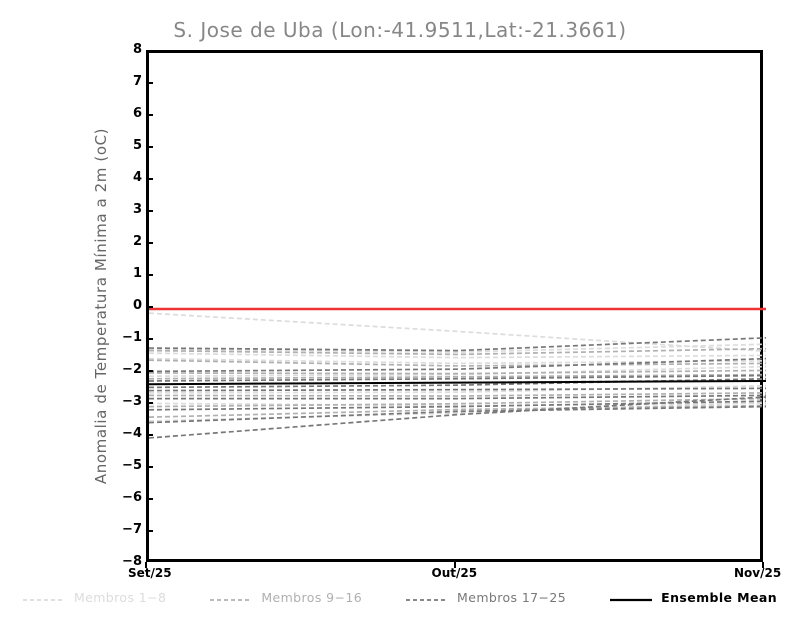 The height and width of the screenshot is (618, 800). Describe the element at coordinates (512, 597) in the screenshot. I see `legend-label: Membros 17−25` at that location.